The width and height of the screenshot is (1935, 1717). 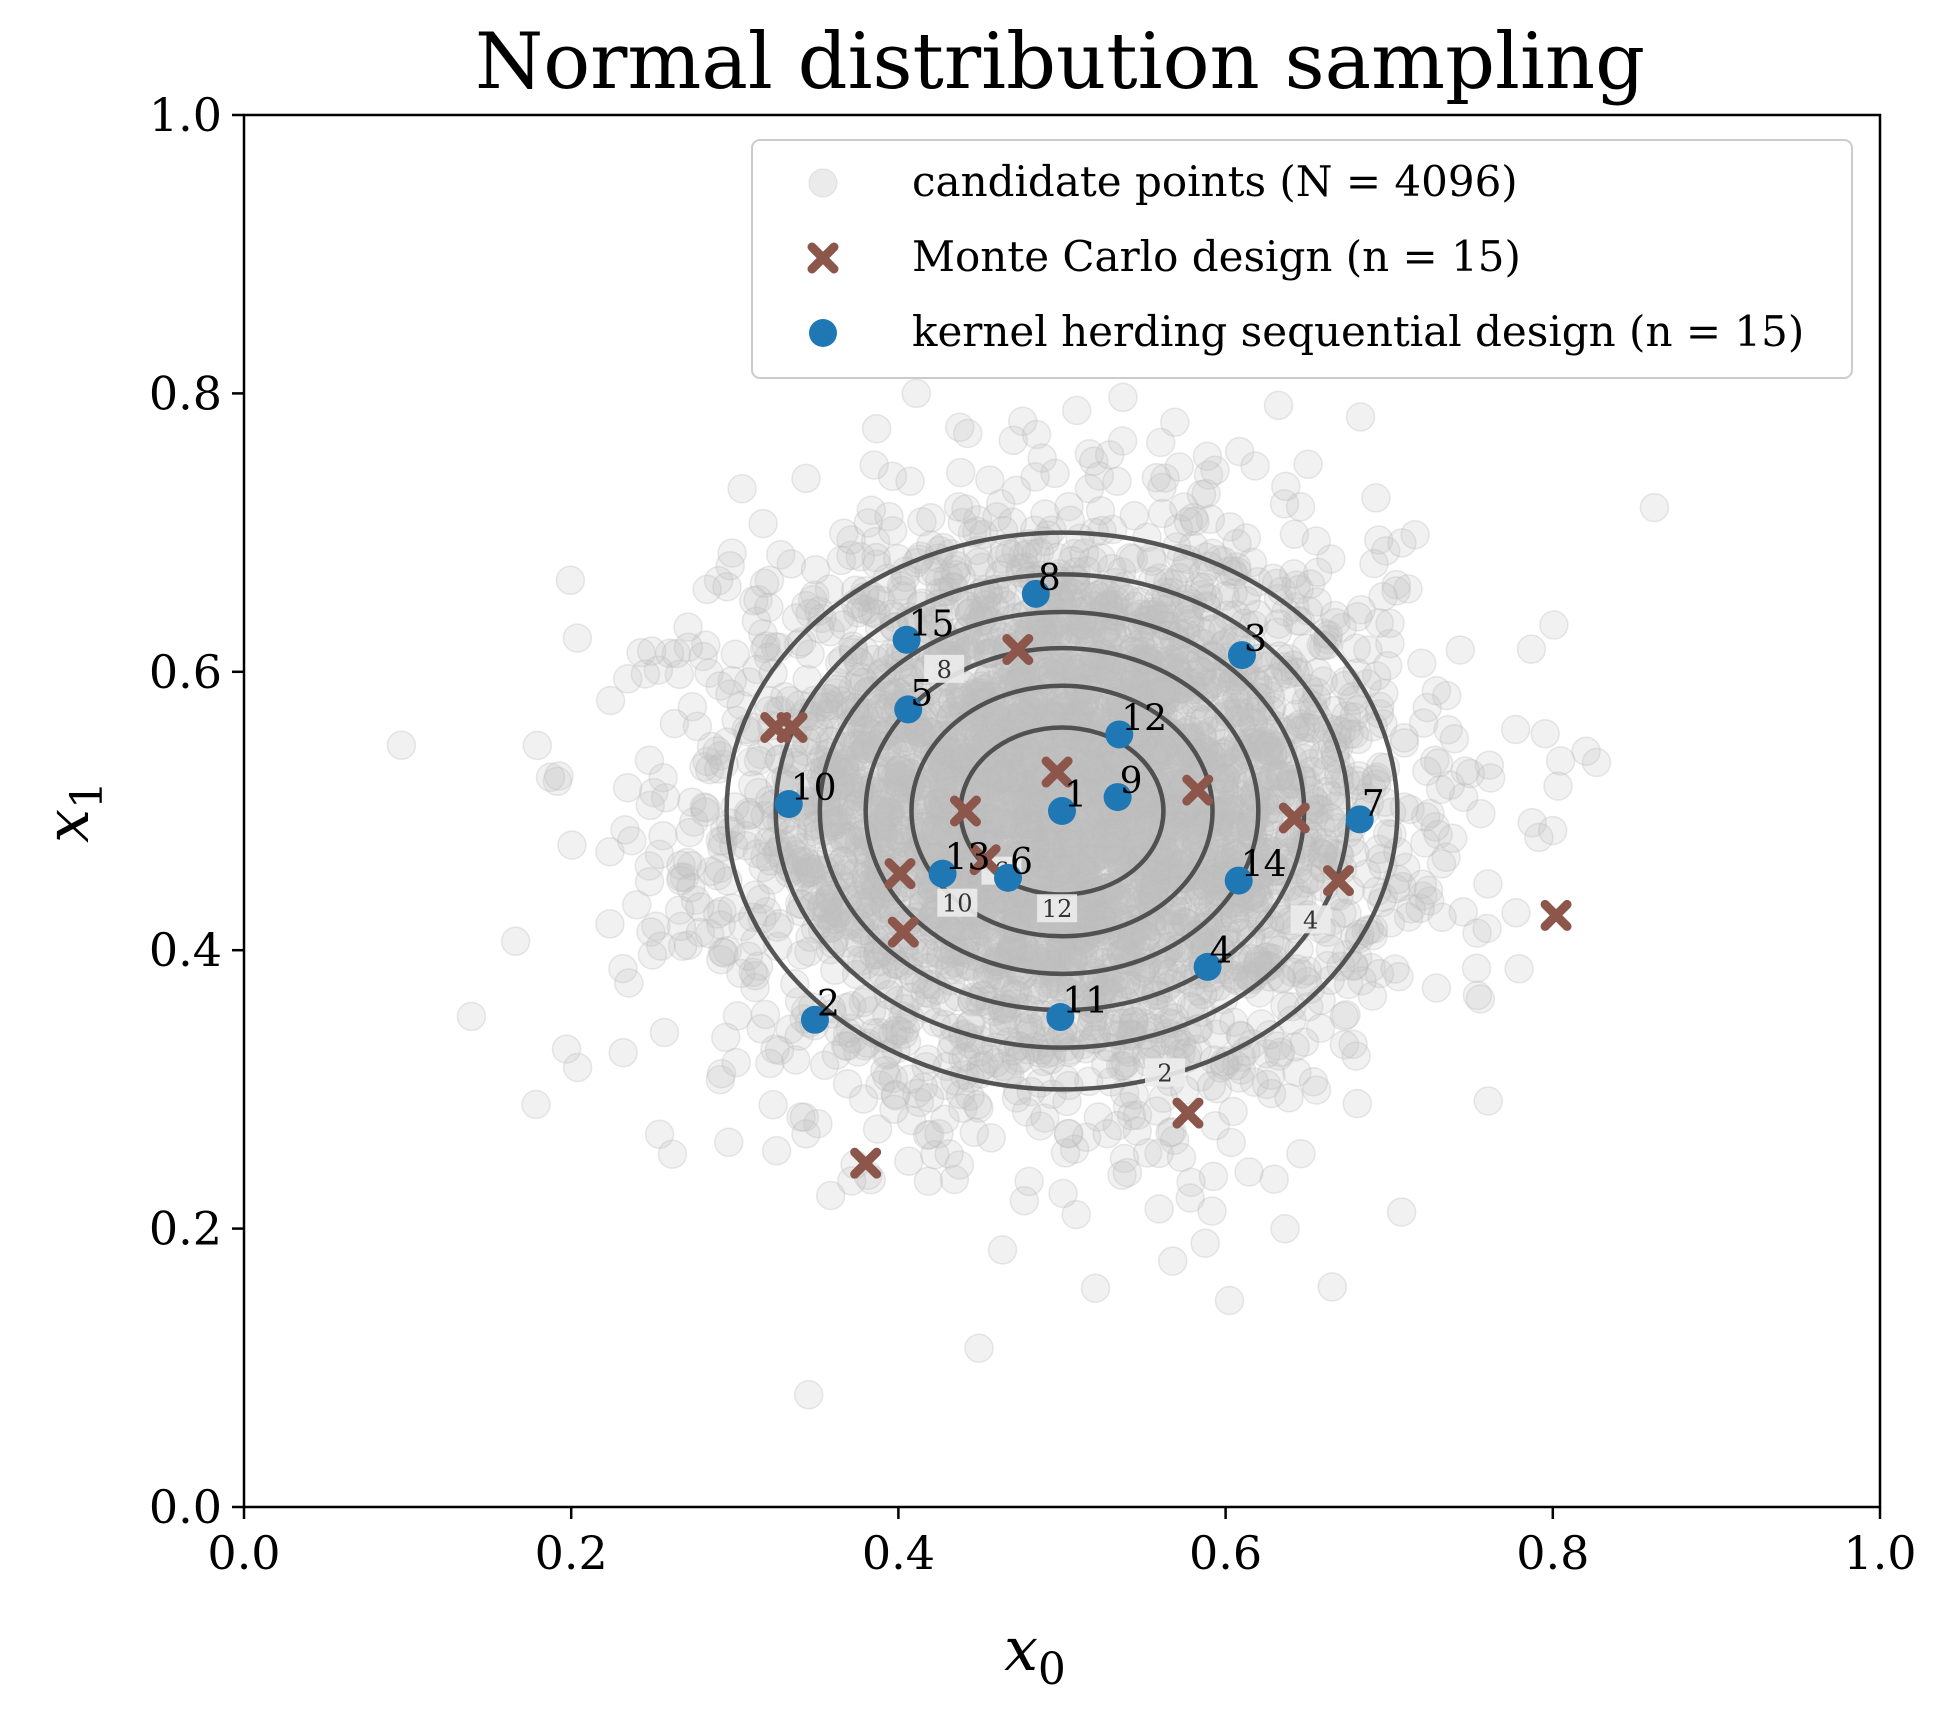 What do you see at coordinates (823, 183) in the screenshot?
I see `legend-marker-candidate` at bounding box center [823, 183].